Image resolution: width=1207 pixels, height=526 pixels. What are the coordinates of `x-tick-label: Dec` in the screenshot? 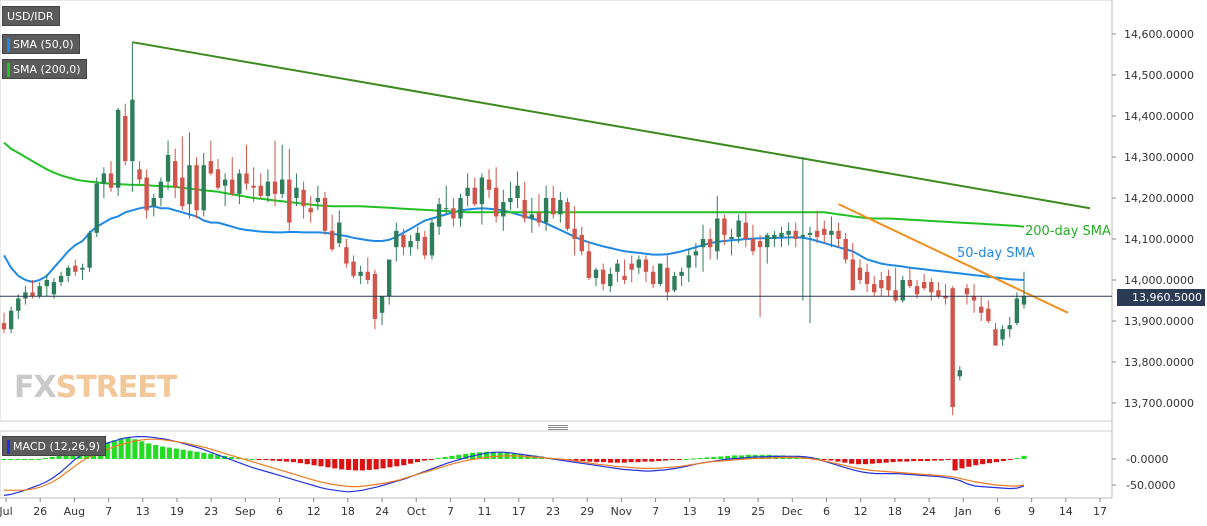 It's located at (792, 511).